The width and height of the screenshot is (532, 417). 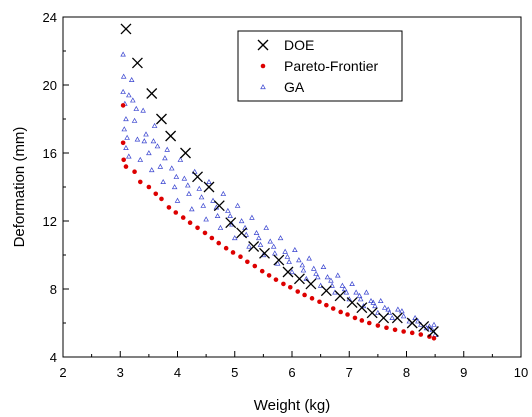 I want to click on legend-item-pareto-frontier: Pareto-Frontier, so click(x=319, y=66).